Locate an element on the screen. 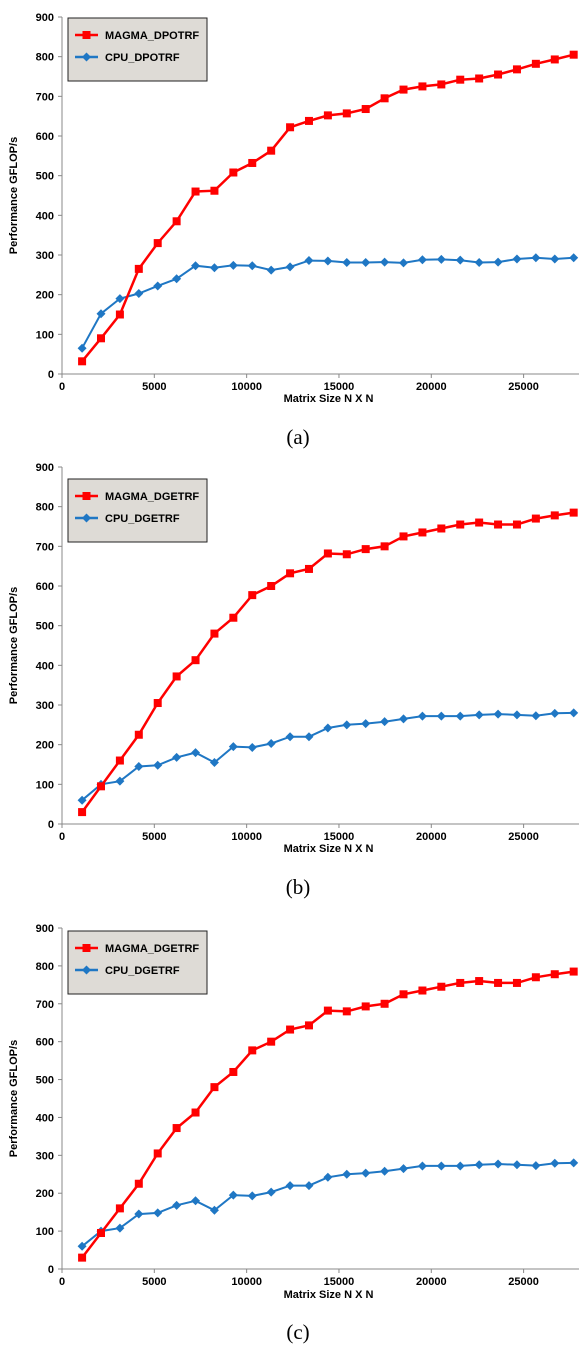 The width and height of the screenshot is (579, 1347). legend-box is located at coordinates (137, 49).